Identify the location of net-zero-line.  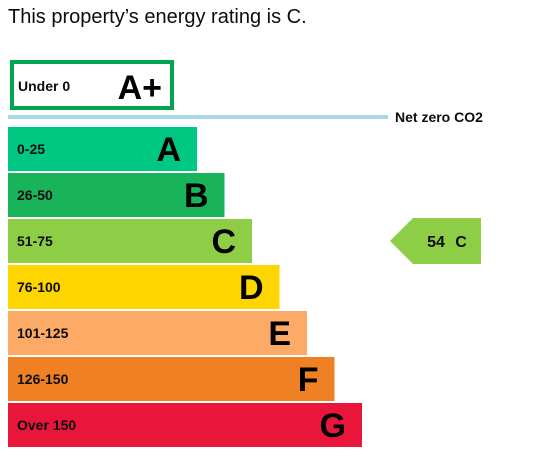
(198, 117).